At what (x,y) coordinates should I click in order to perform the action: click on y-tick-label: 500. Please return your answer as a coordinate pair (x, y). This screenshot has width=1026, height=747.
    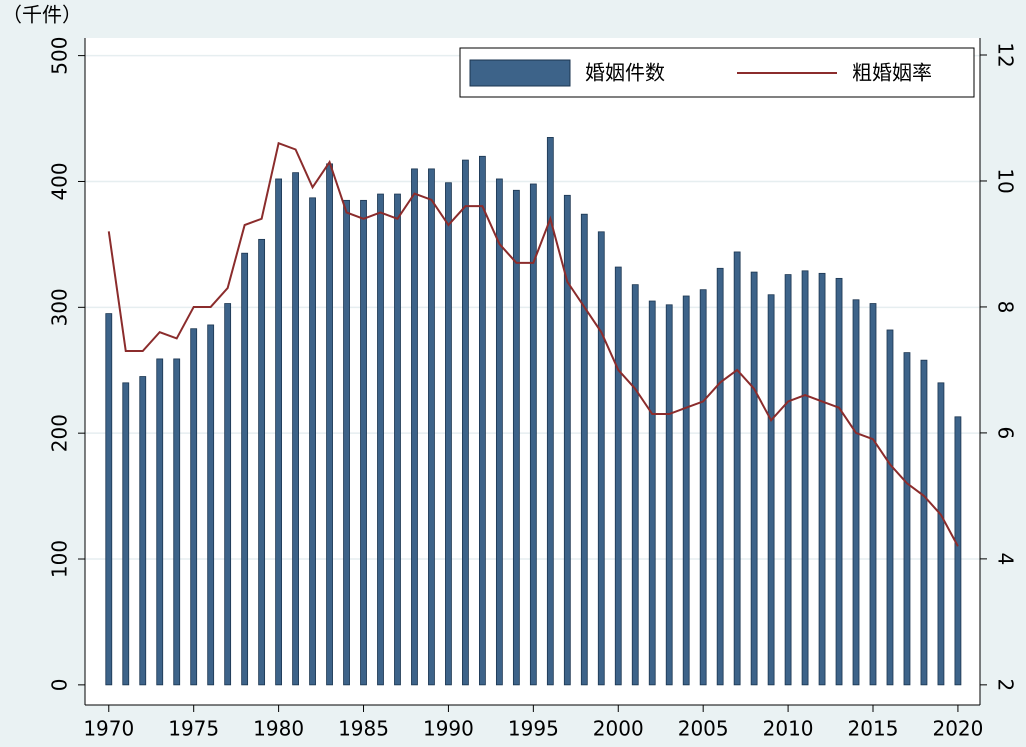
    Looking at the image, I should click on (60, 56).